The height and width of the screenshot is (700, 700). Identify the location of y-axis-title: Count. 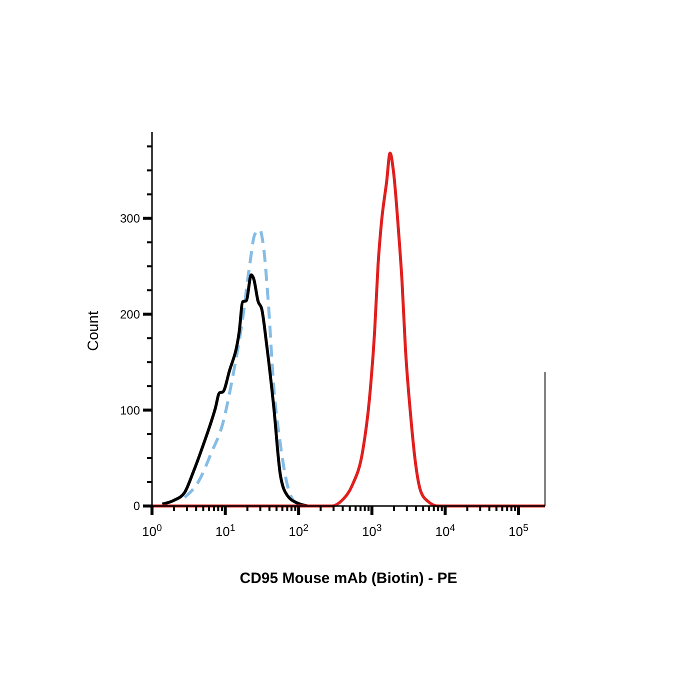
(93, 331).